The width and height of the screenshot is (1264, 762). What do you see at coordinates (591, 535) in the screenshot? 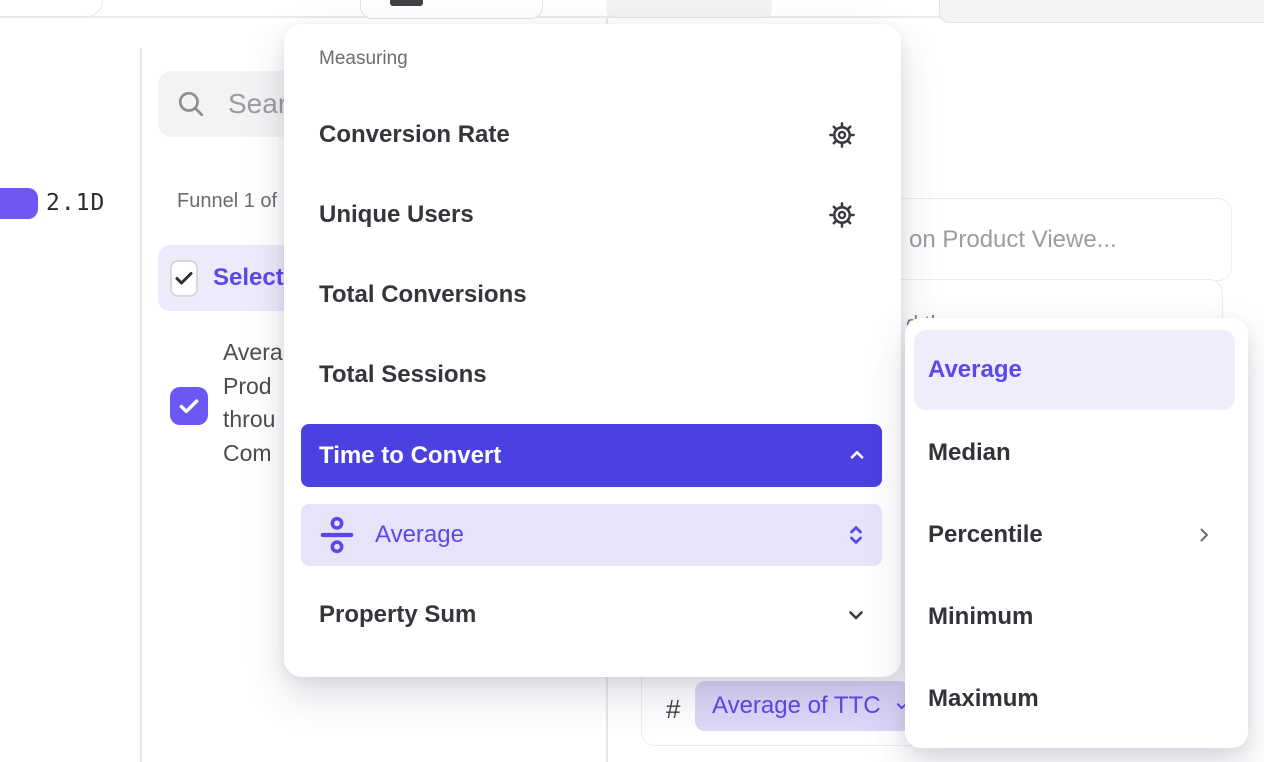
I see `menu-item-average-aggregation: Average` at bounding box center [591, 535].